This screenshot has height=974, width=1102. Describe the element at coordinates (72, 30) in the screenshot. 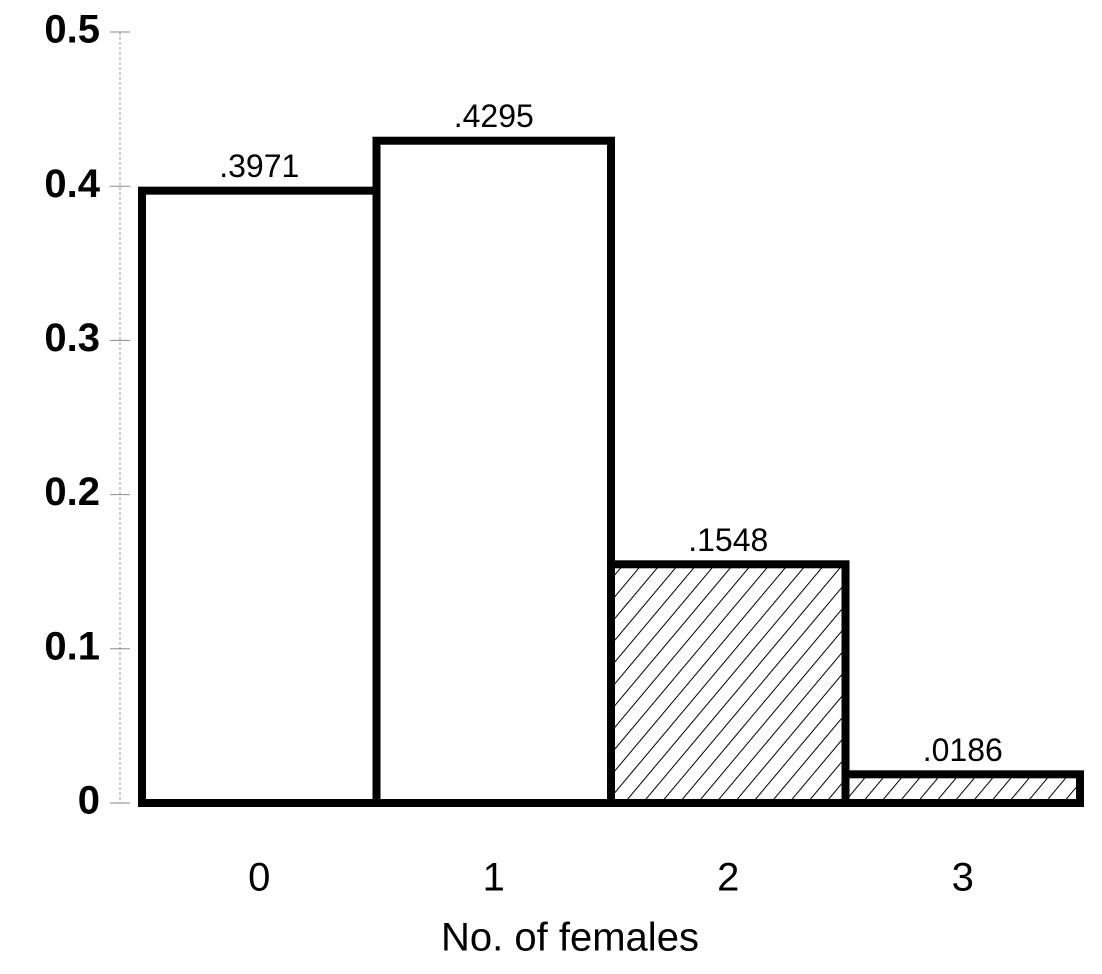

I see `y-tick-label: 0.5` at that location.